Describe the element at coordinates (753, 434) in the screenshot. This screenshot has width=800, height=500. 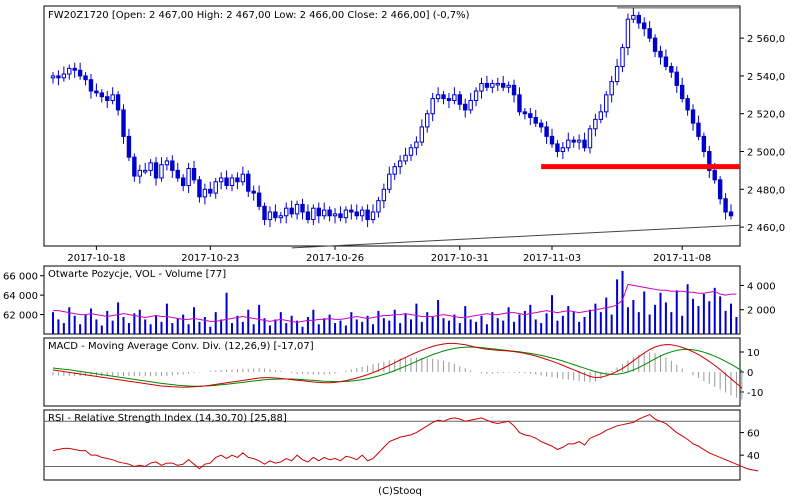
I see `rsi-y-tick-label: 60` at that location.